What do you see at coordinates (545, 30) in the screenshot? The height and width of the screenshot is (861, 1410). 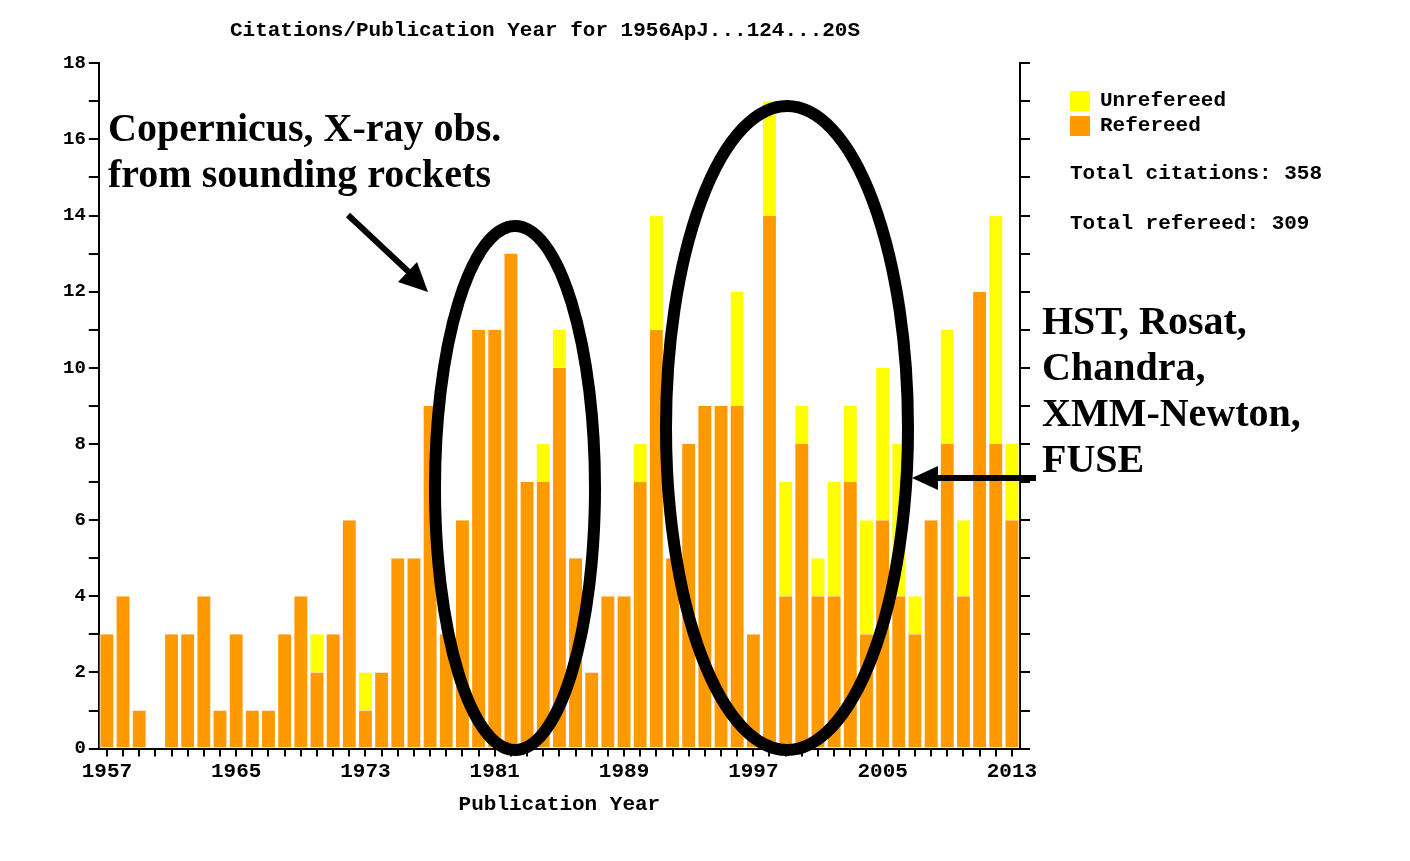 I see `chart-title: Citations/Publication Year for 1956ApJ...124...20S` at bounding box center [545, 30].